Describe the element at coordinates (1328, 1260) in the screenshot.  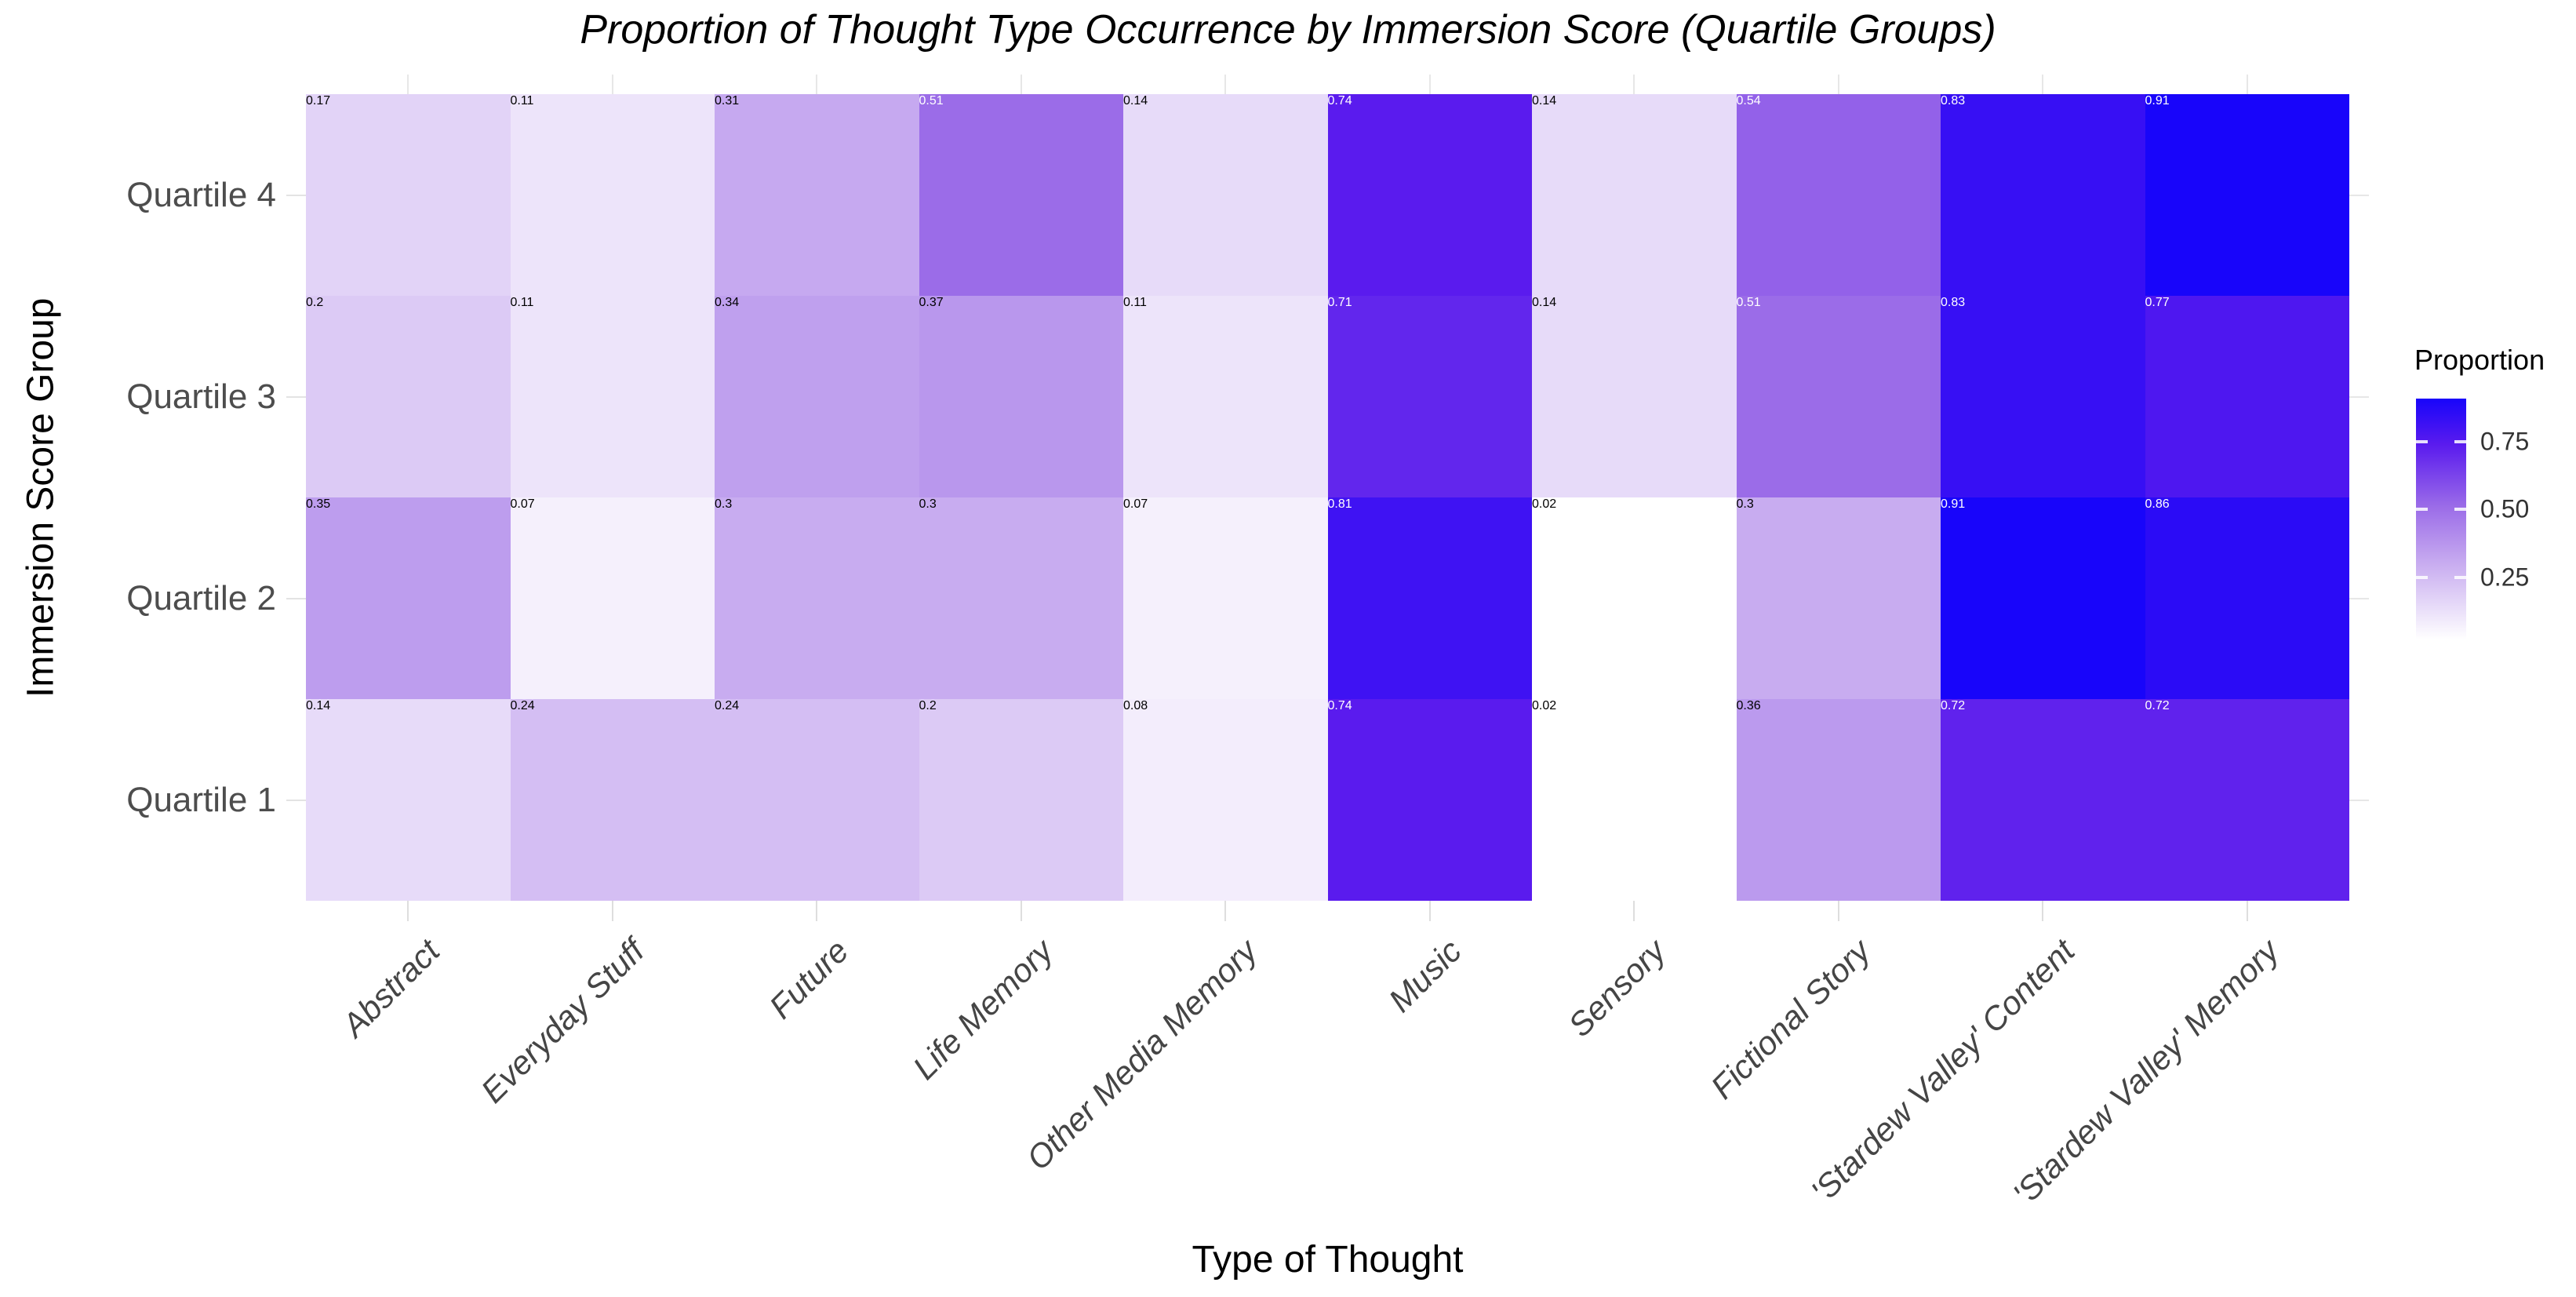
I see `x-axis-title: Type of Thought` at that location.